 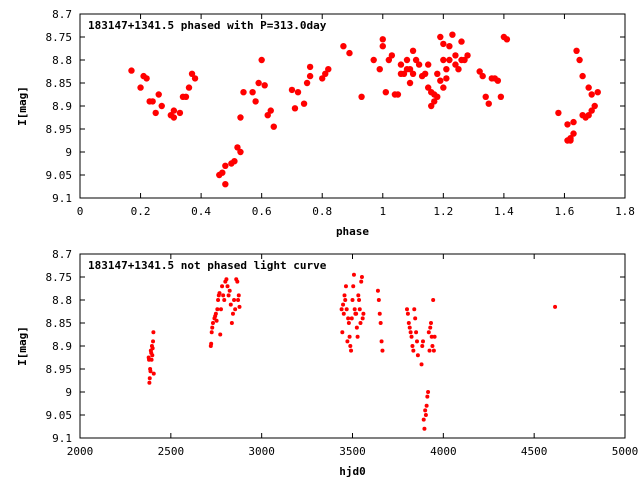 I want to click on x-tick-label: 1.6, so click(x=565, y=211).